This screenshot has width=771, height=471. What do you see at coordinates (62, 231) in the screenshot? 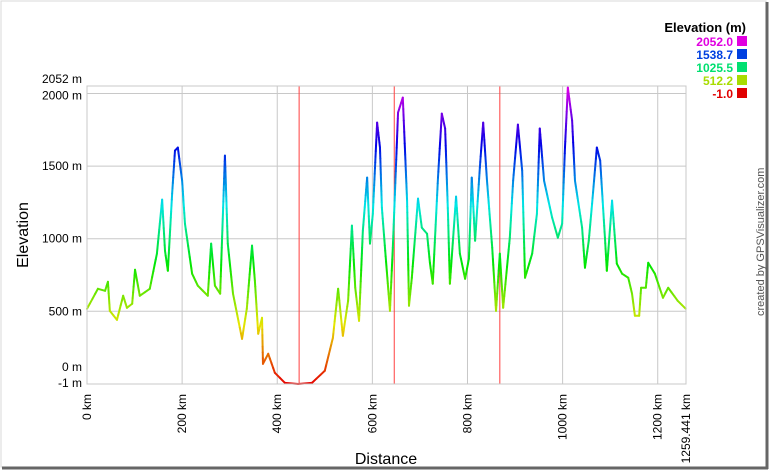
I see `y-axis-ticks: 2052 m 2000 m 1500 m 1000 m 500 m 0 m -1 m` at bounding box center [62, 231].